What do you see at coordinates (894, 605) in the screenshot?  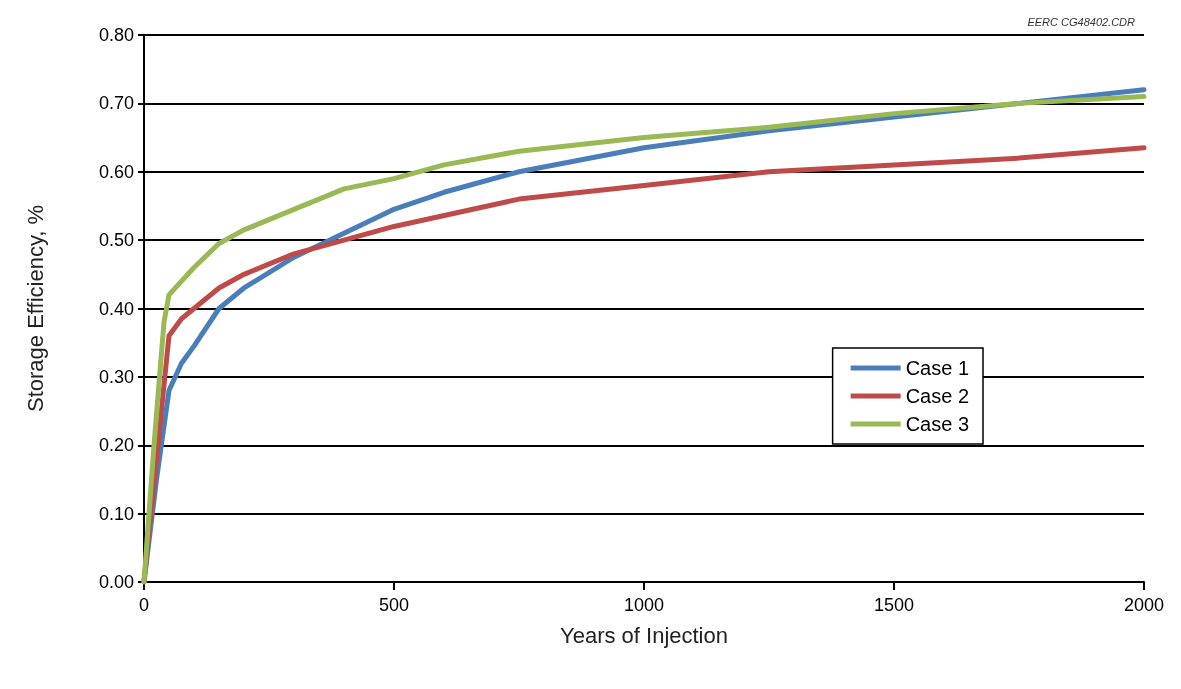 I see `x-tick-label: 1500` at bounding box center [894, 605].